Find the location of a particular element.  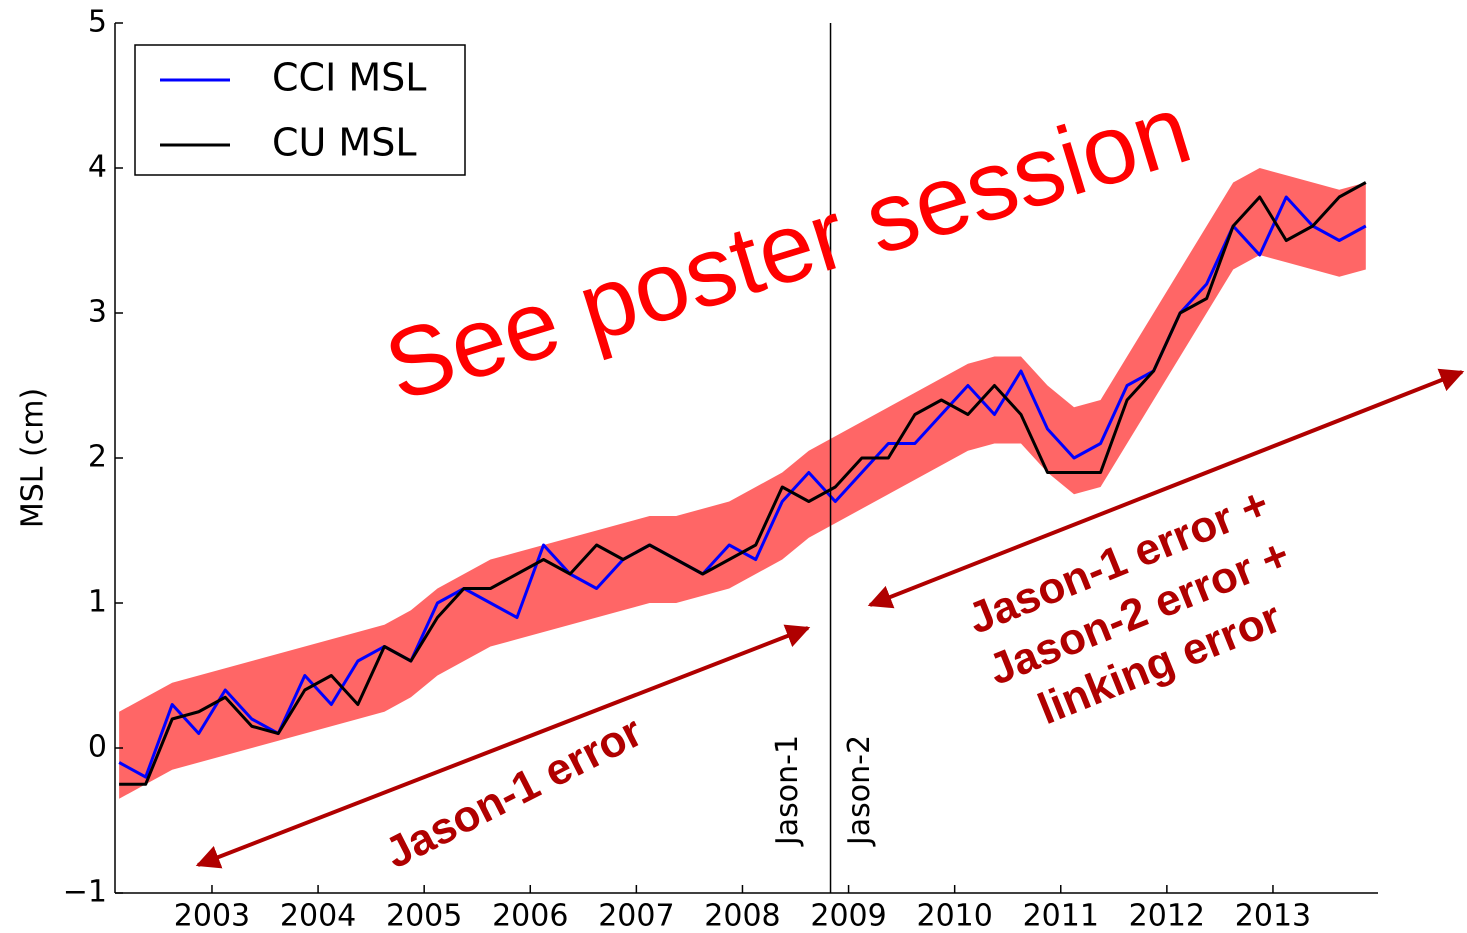

legend: CCI MSL CU MSL is located at coordinates (300, 110).